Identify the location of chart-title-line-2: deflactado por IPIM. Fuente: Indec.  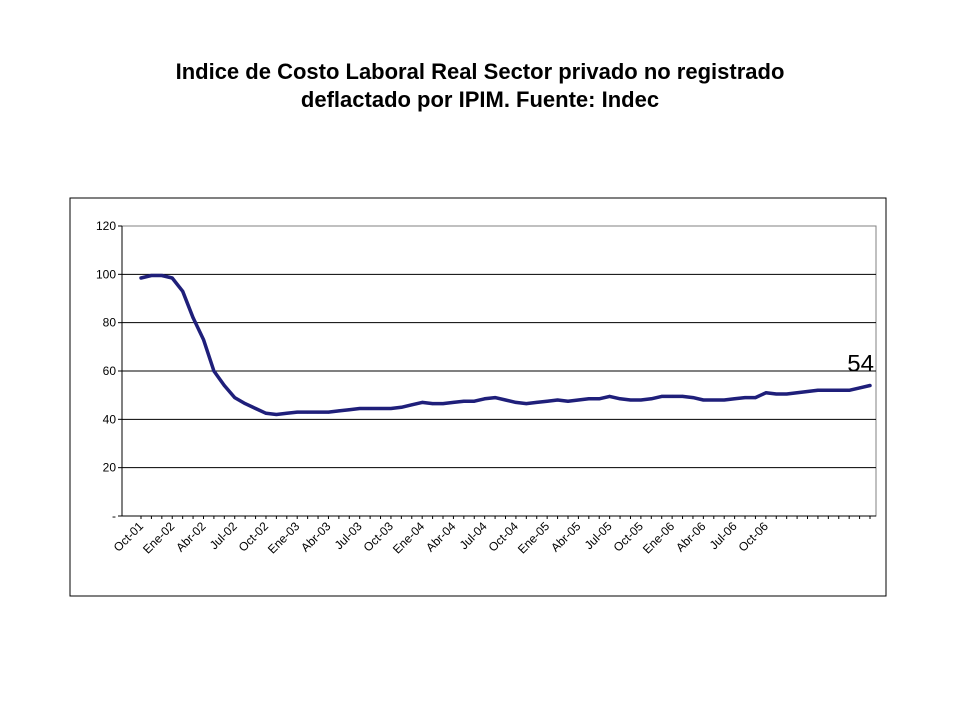
(480, 99).